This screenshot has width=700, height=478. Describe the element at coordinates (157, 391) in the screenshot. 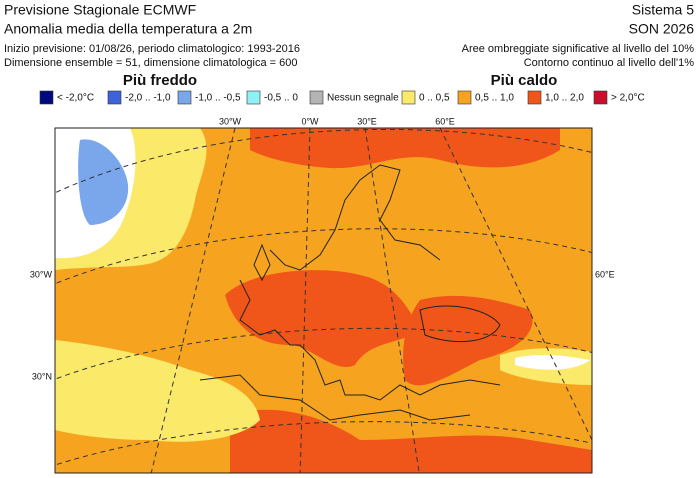

I see `yellow-area` at that location.